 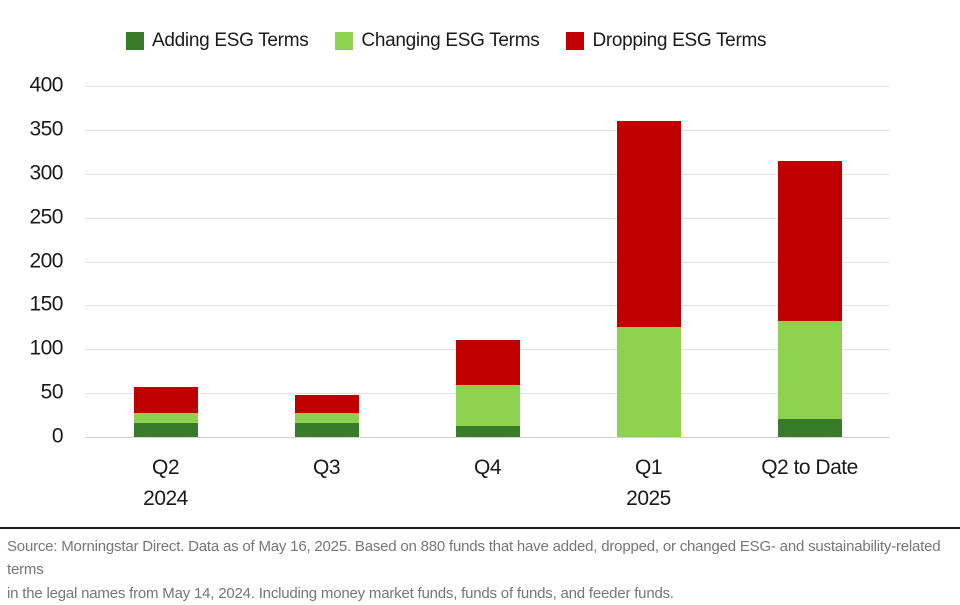 What do you see at coordinates (648, 467) in the screenshot?
I see `x-tick-line1: Q1` at bounding box center [648, 467].